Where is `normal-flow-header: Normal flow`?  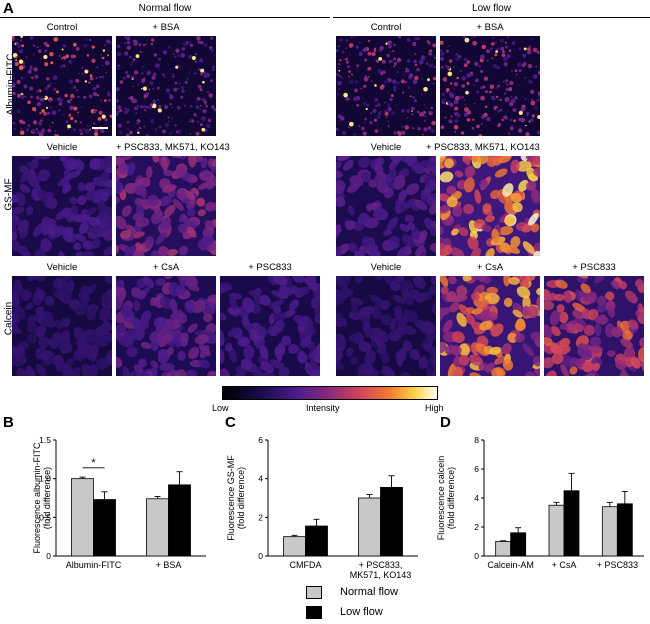 normal-flow-header: Normal flow is located at coordinates (165, 8).